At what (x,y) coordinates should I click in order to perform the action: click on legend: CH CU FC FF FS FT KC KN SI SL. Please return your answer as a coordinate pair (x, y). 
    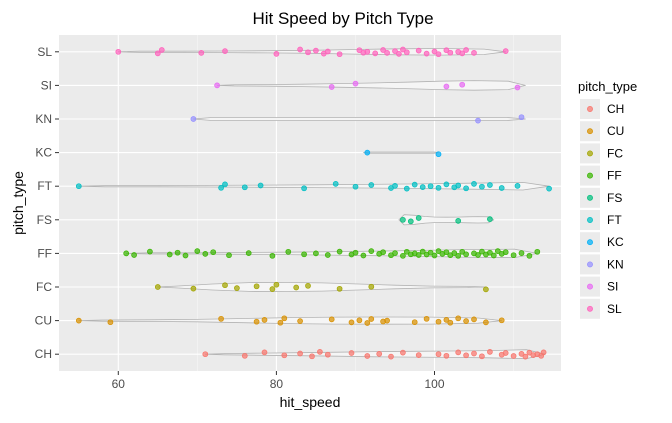
    Looking at the image, I should click on (602, 209).